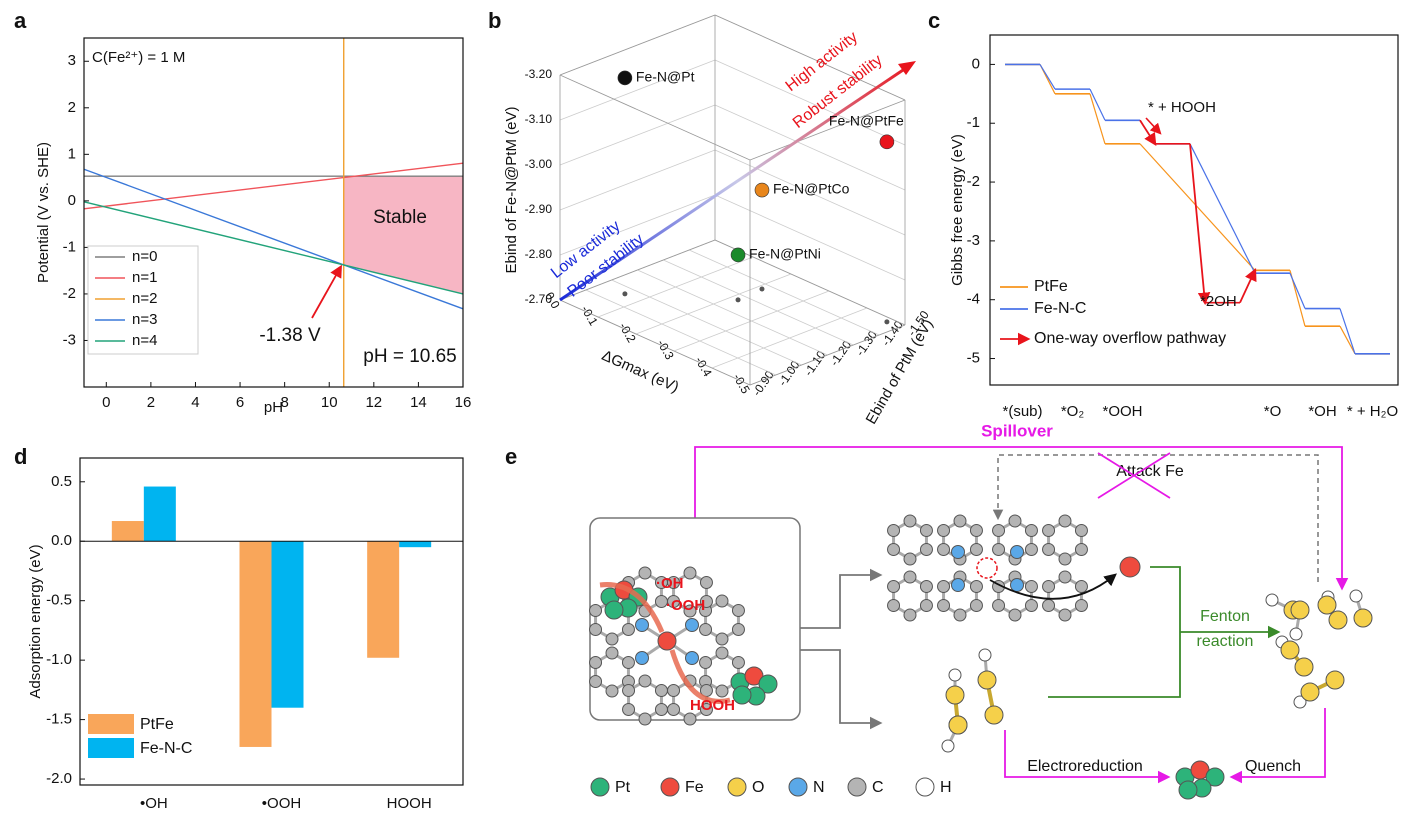 The width and height of the screenshot is (1407, 824). Describe the element at coordinates (1134, 475) in the screenshot. I see `cross-mark` at that location.